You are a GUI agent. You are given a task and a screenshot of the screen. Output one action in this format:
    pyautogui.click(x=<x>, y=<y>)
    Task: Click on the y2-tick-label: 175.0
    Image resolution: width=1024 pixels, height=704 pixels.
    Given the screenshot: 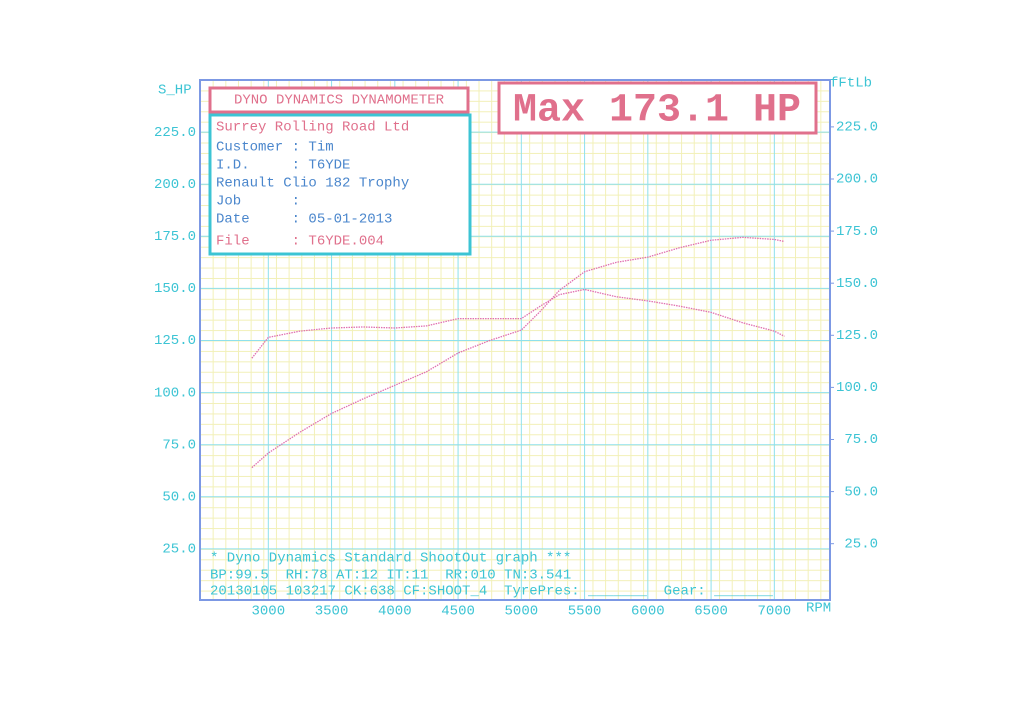 What is the action you would take?
    pyautogui.click(x=857, y=232)
    